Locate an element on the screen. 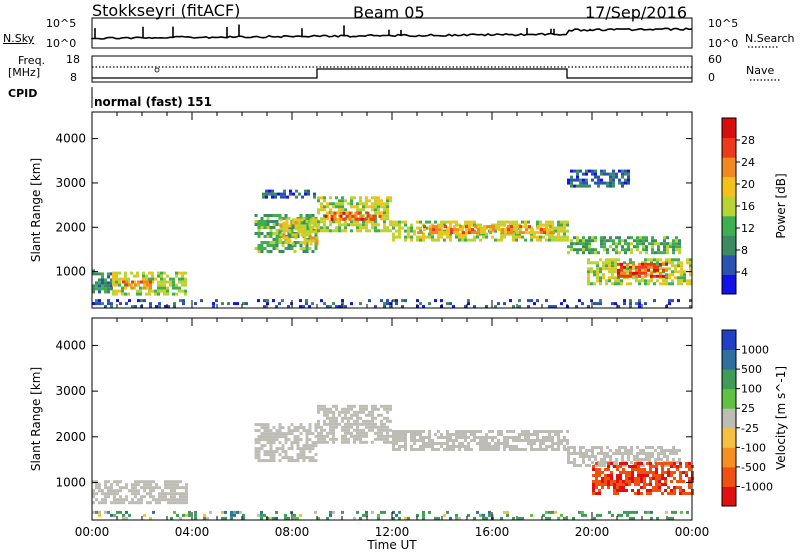 The height and width of the screenshot is (554, 800). power-ytick-label: 1000 is located at coordinates (70, 272).